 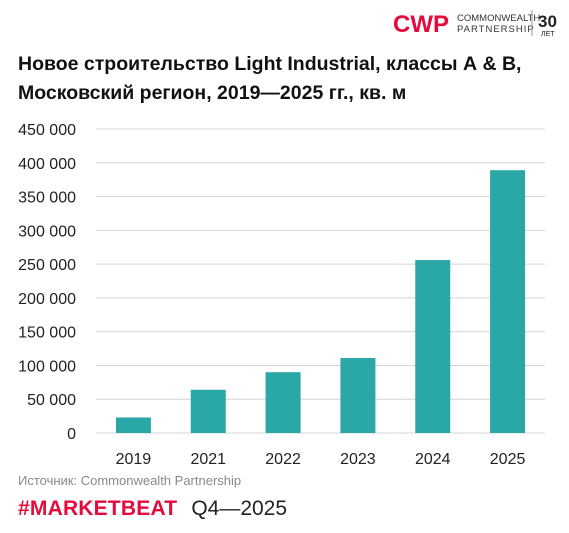 What do you see at coordinates (321, 459) in the screenshot?
I see `x-axis-tick-labels: 2019 2021 2022 2023 2024 2025` at bounding box center [321, 459].